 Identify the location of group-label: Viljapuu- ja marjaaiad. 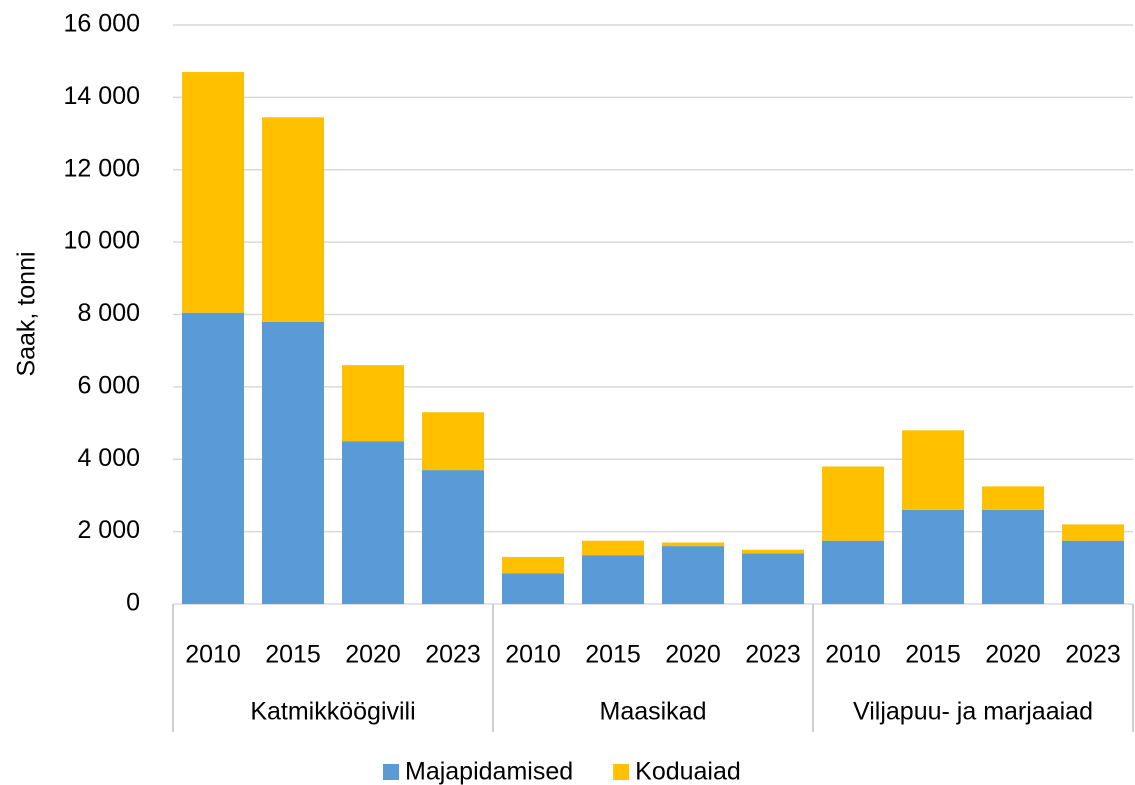
(973, 712).